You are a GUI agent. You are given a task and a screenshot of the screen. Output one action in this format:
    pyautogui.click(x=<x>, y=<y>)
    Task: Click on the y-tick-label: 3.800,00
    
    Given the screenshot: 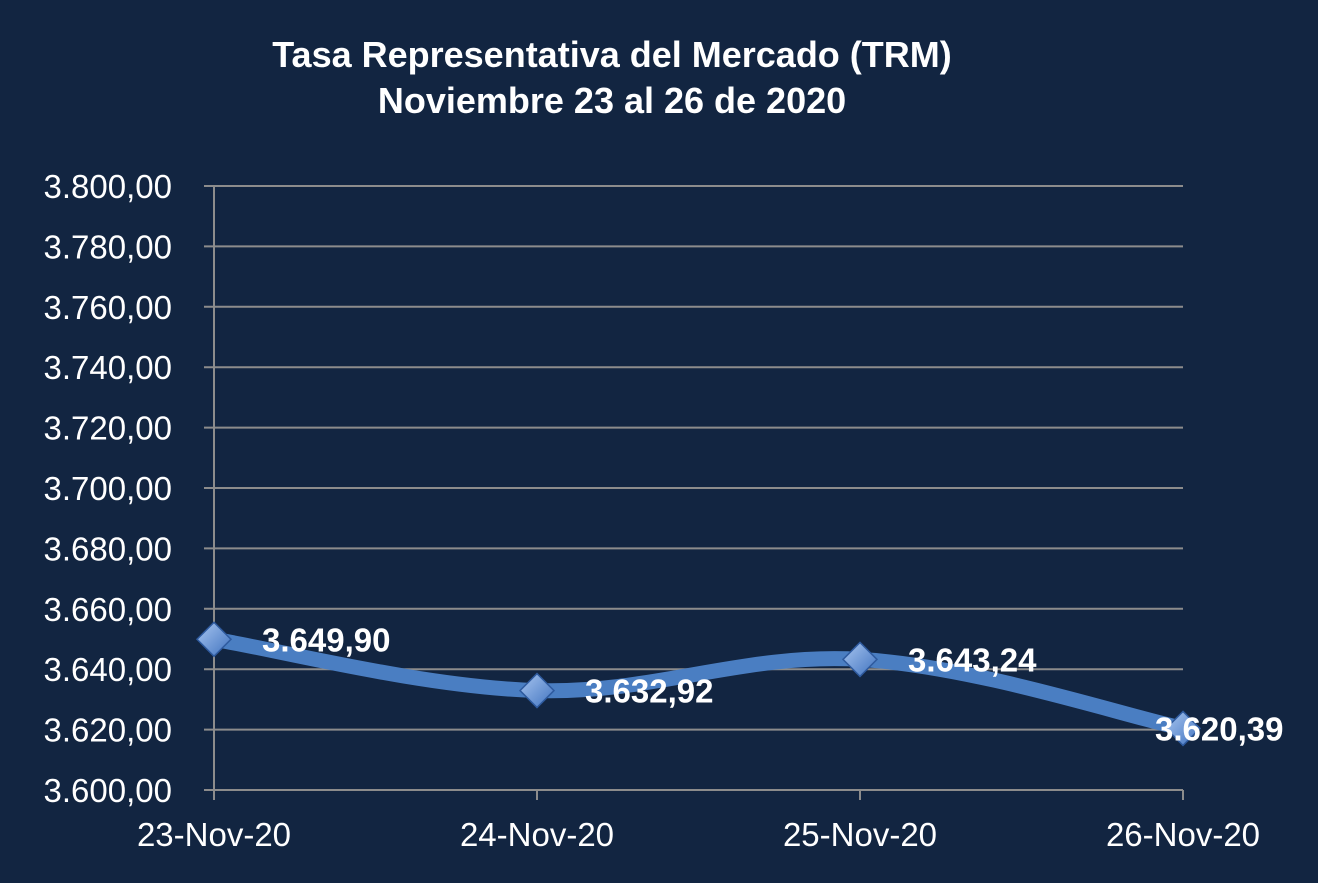 What is the action you would take?
    pyautogui.click(x=108, y=186)
    